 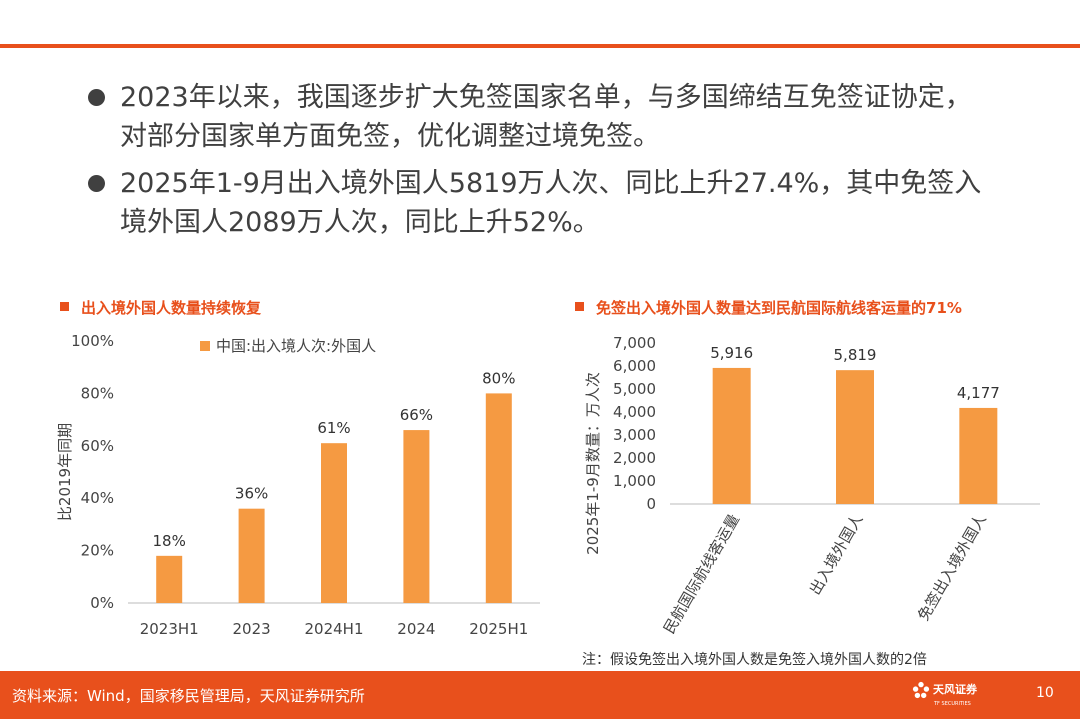 What do you see at coordinates (634, 343) in the screenshot?
I see `y-tick-label: 7,000` at bounding box center [634, 343].